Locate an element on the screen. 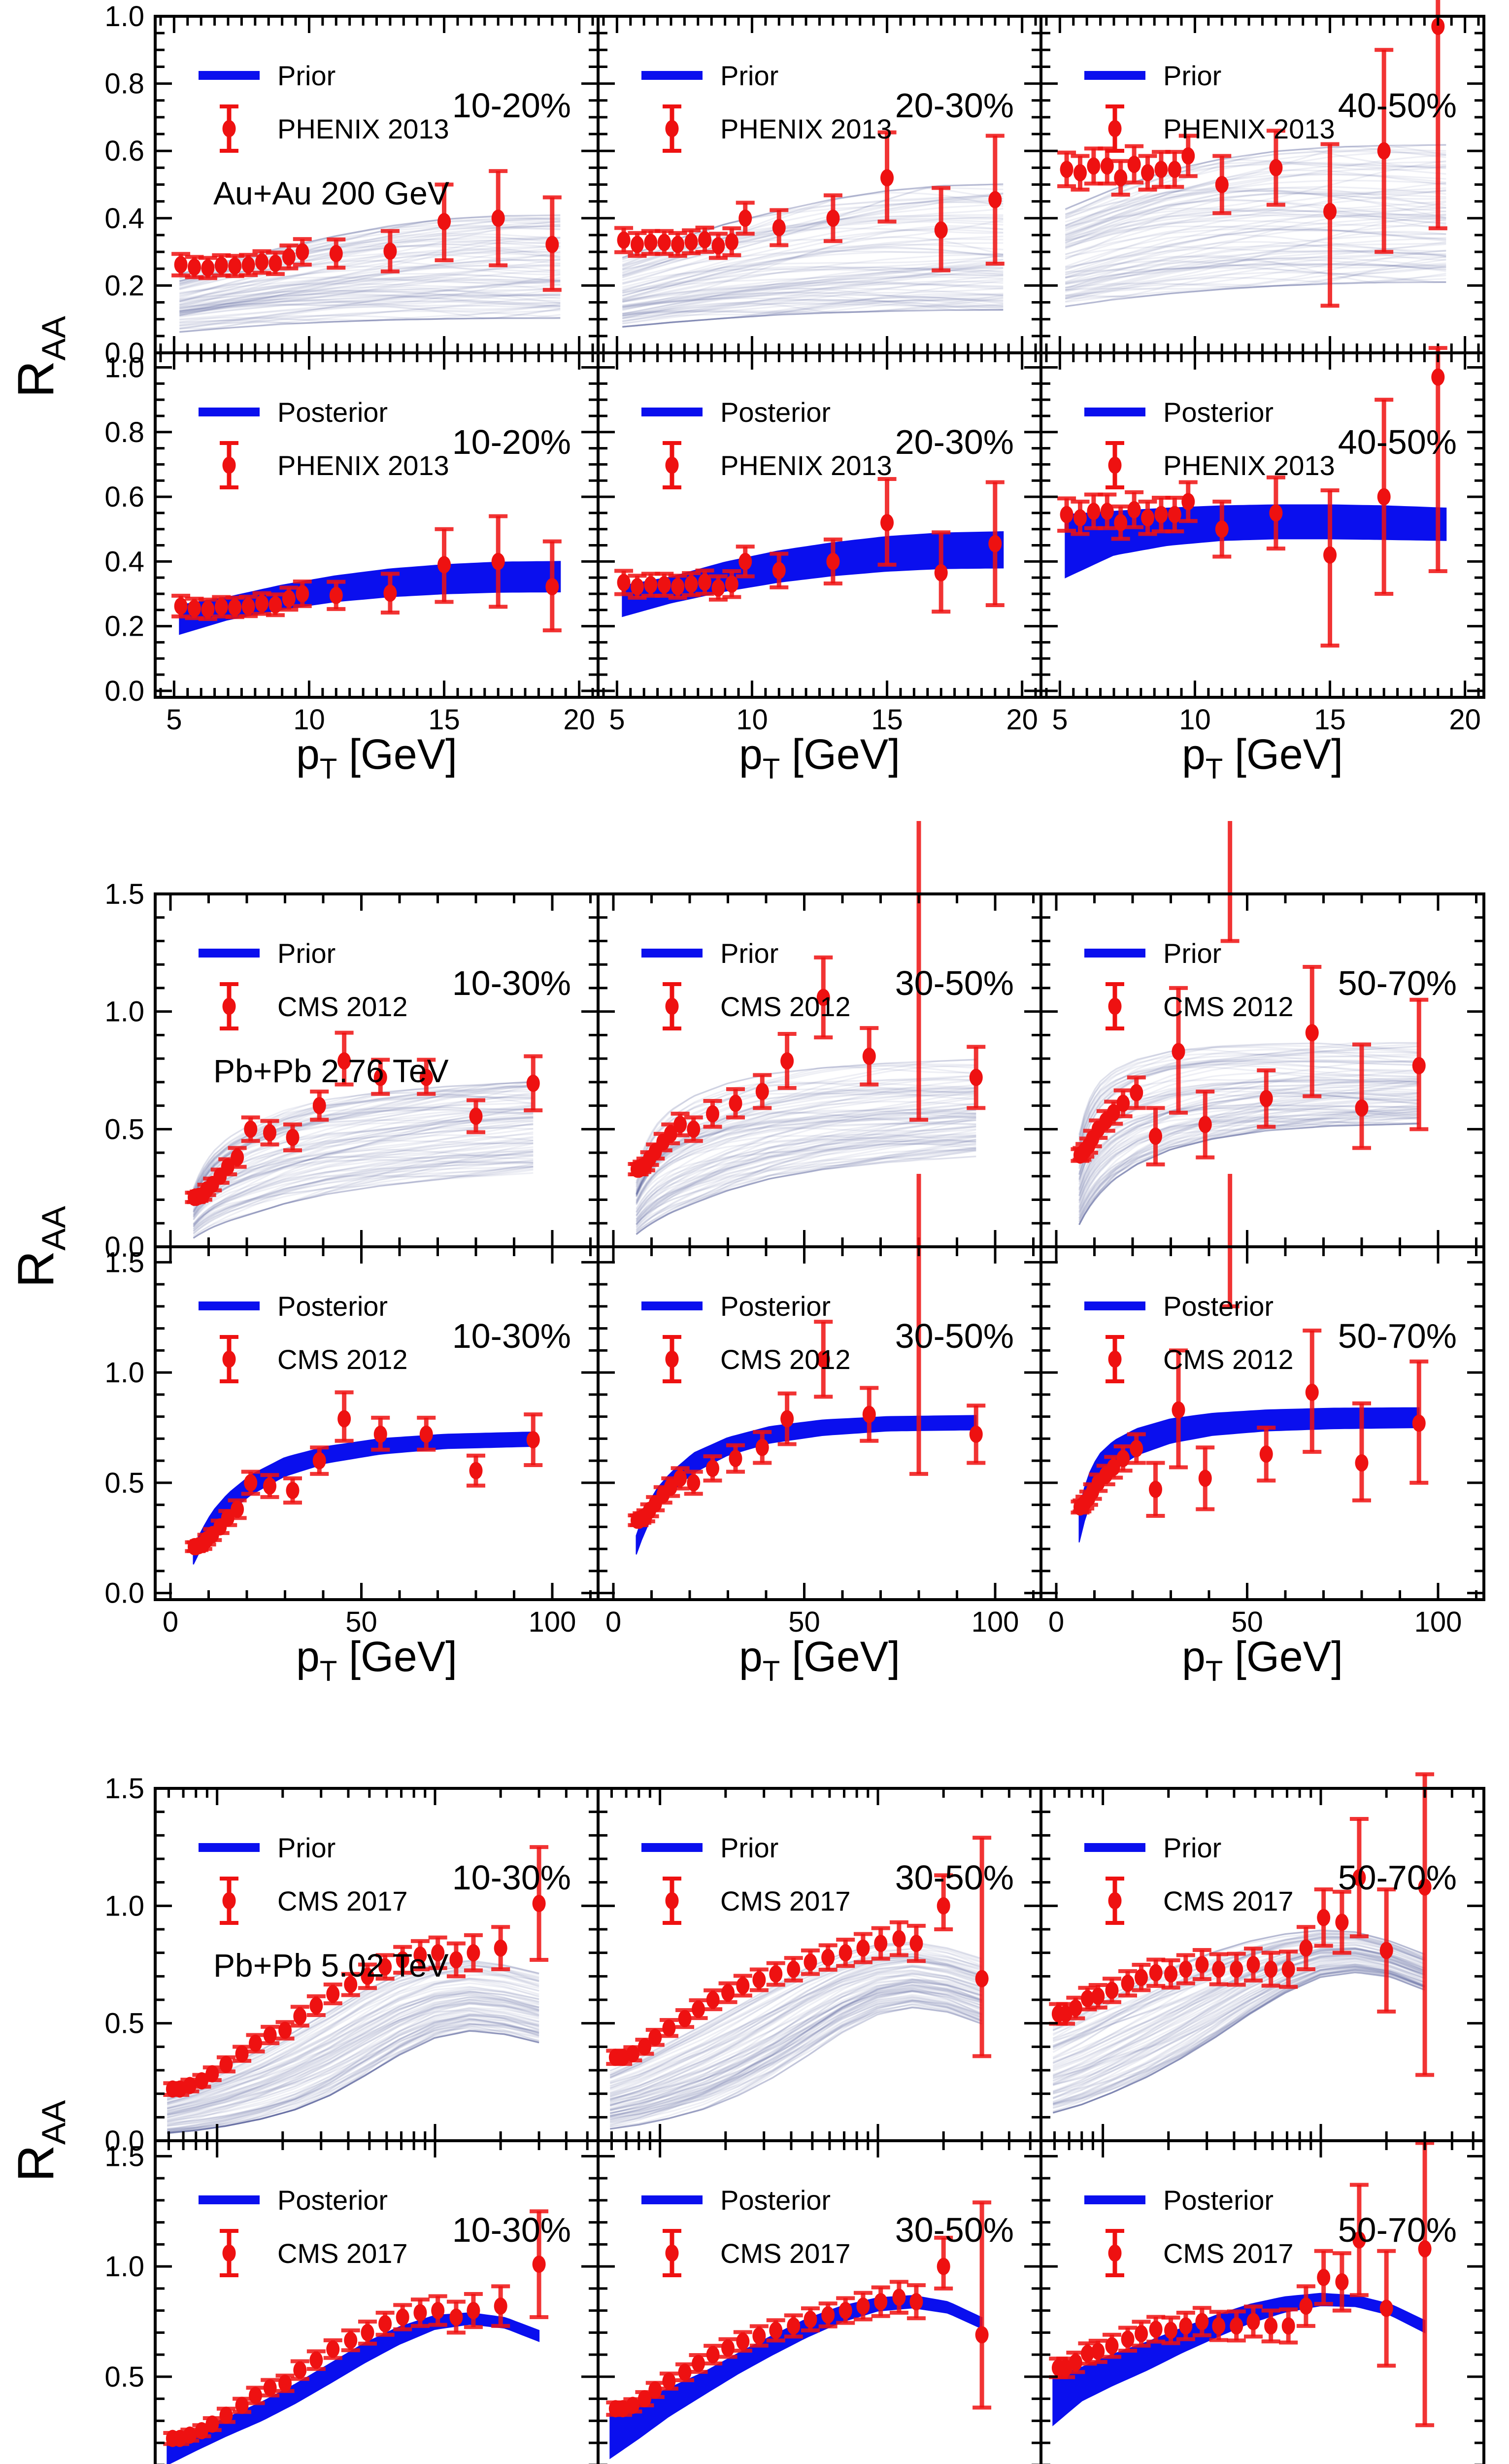  legend: Posterior PHENIX 2013 is located at coordinates (324, 443).